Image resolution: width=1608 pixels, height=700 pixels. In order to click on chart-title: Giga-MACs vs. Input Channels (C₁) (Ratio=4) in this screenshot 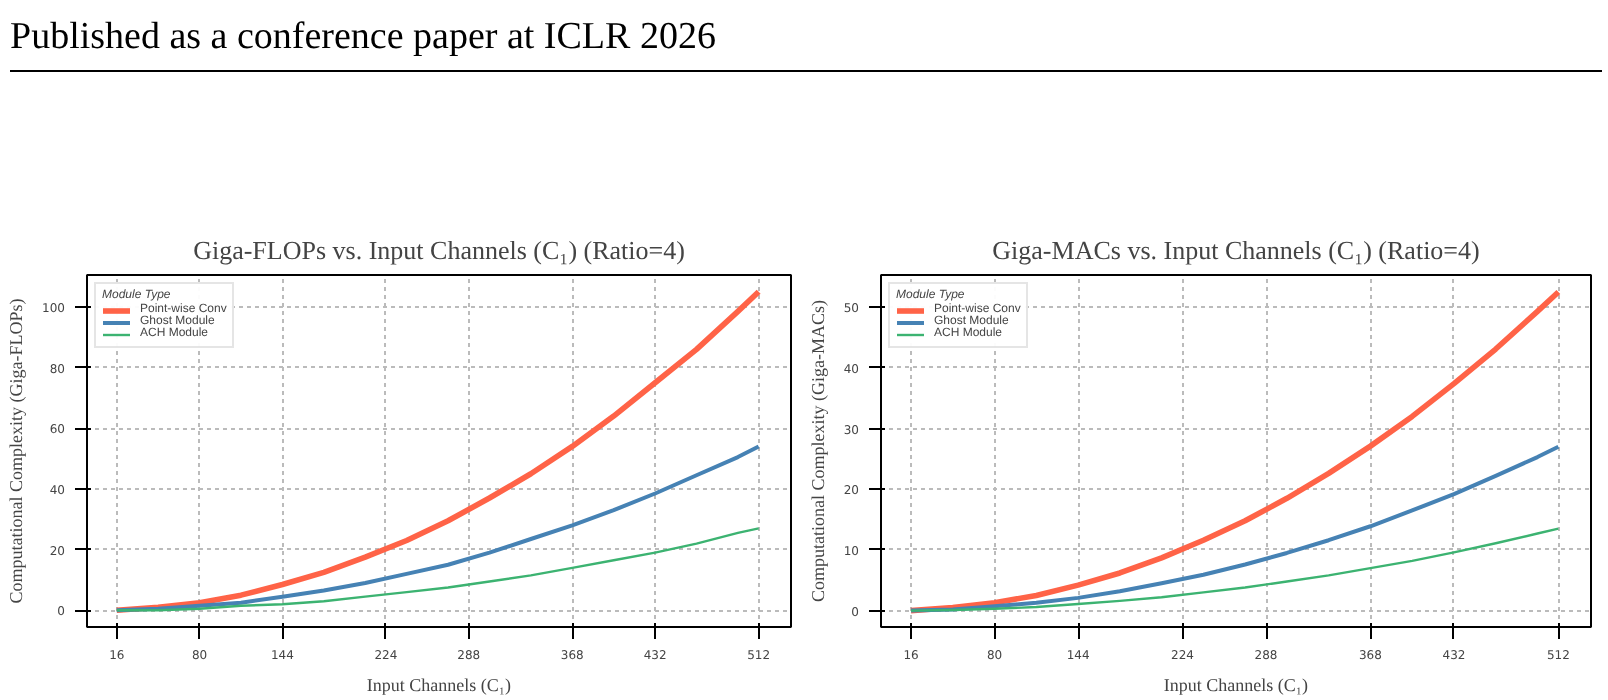, I will do `click(1236, 250)`.